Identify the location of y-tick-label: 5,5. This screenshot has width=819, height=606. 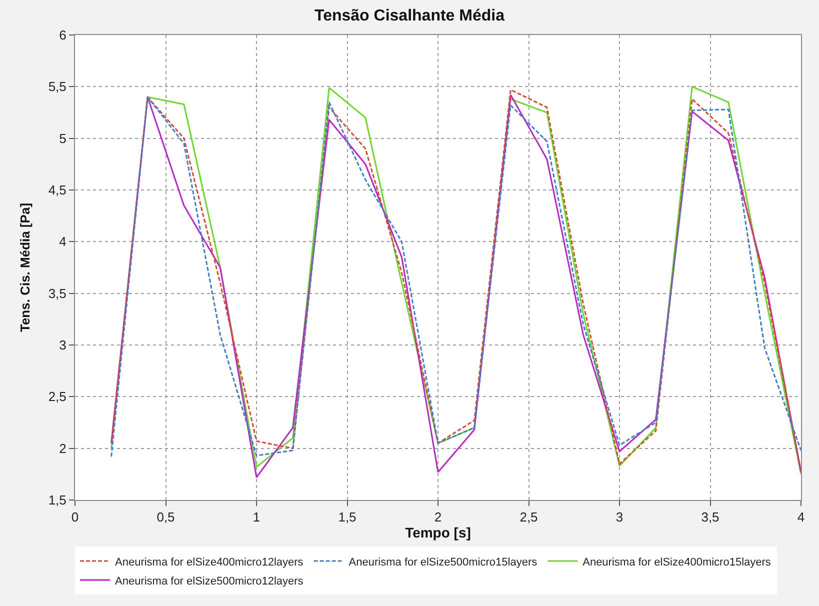
(57, 86).